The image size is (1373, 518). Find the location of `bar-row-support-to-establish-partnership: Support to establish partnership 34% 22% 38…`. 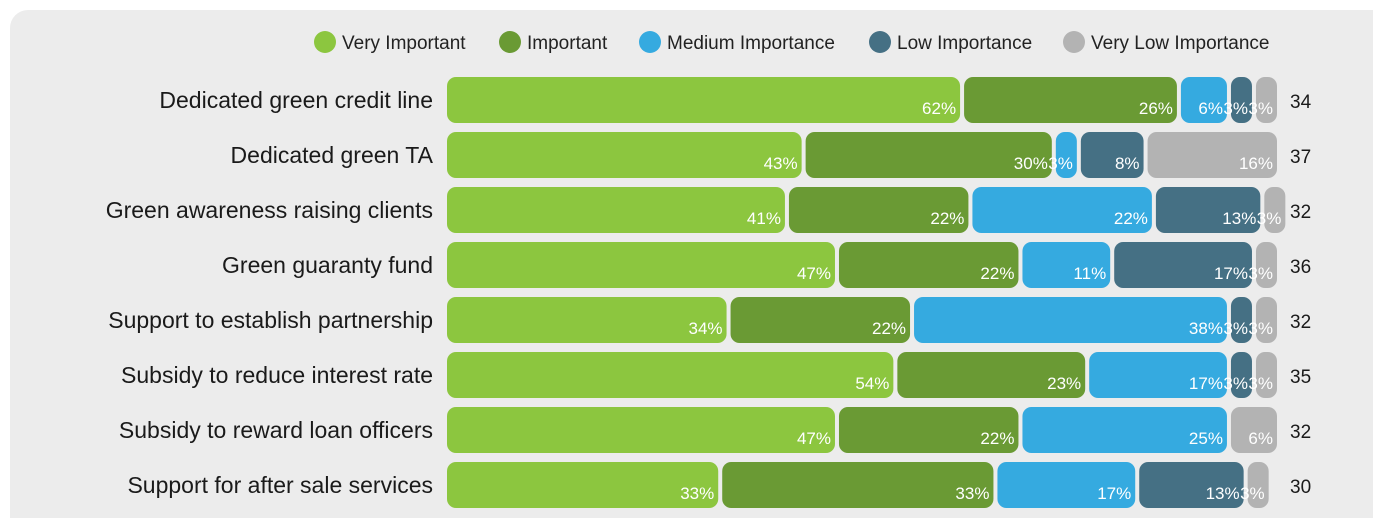

bar-row-support-to-establish-partnership: Support to establish partnership 34% 22% 38… is located at coordinates (709, 320).